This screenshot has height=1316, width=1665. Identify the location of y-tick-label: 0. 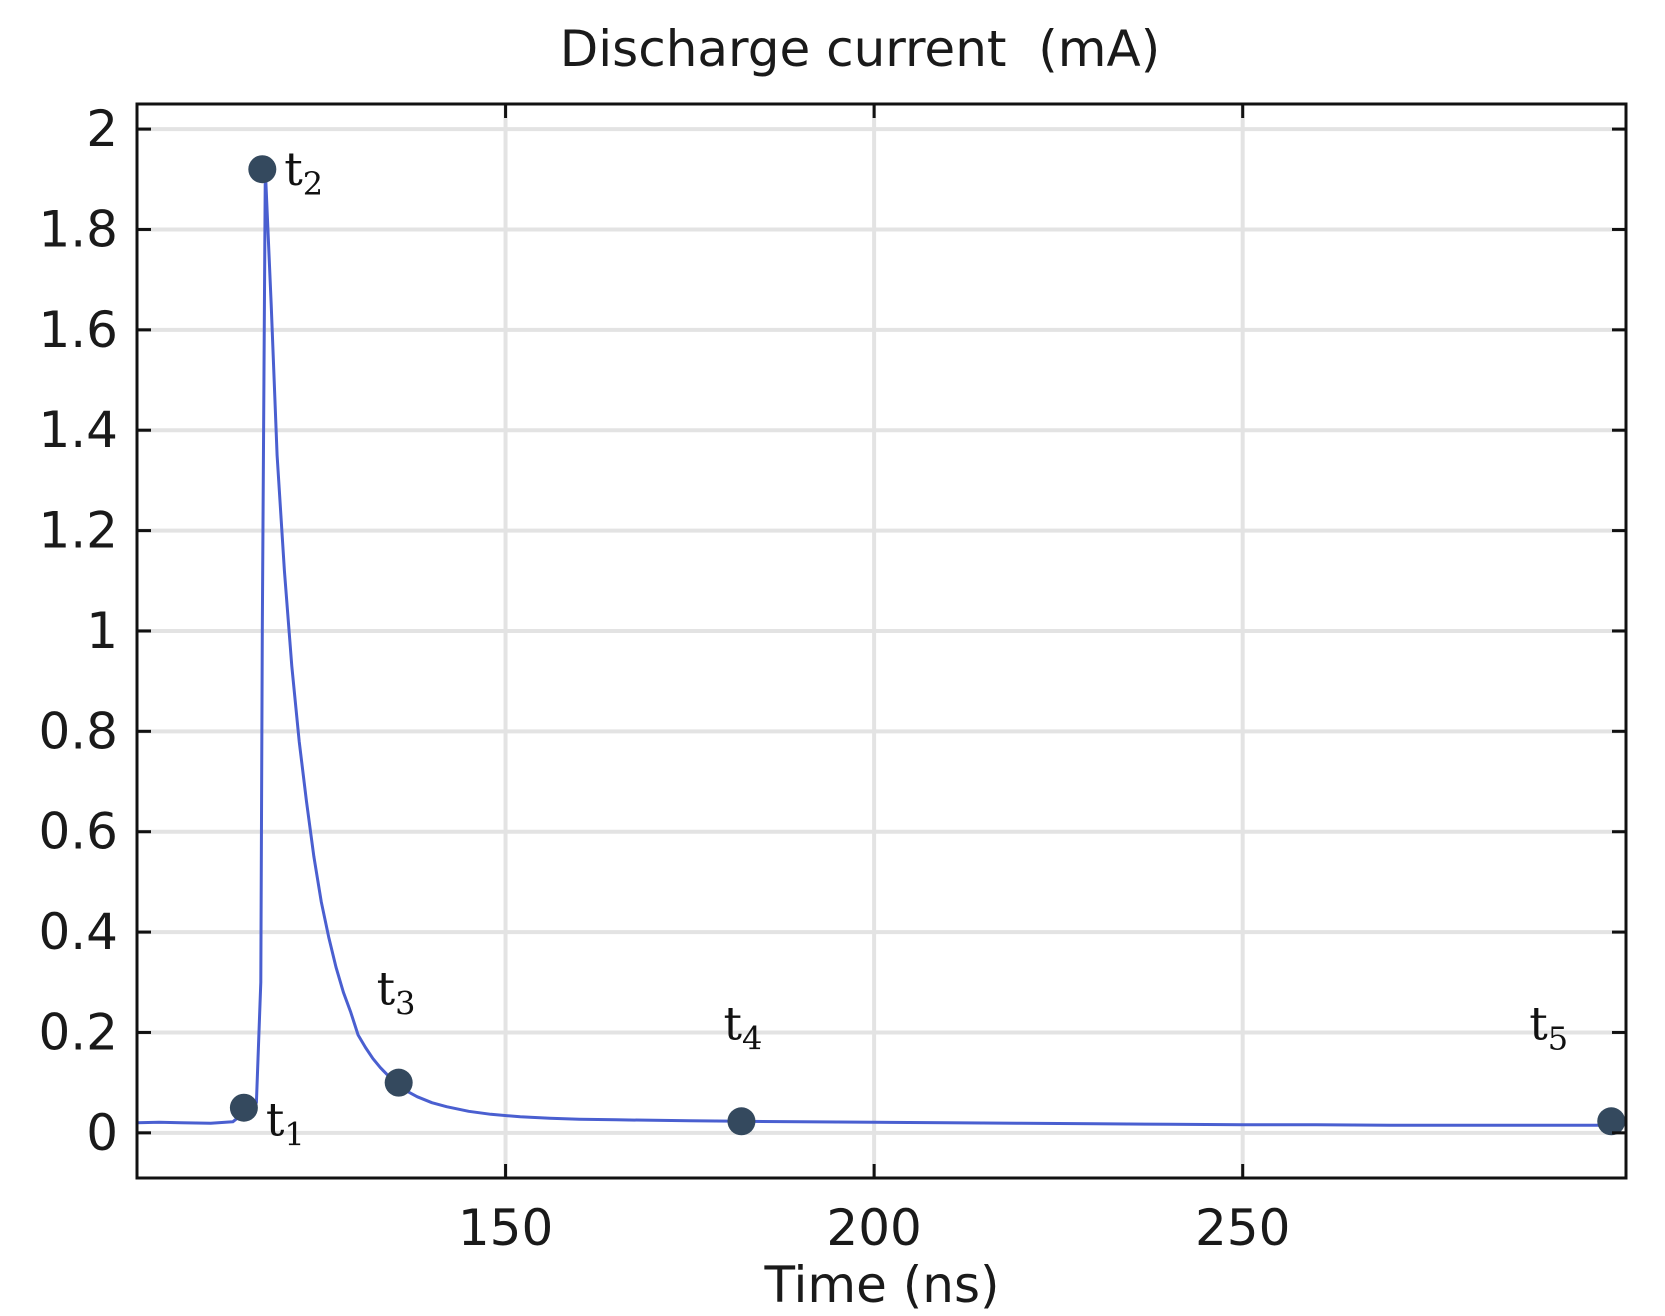
(102, 1133).